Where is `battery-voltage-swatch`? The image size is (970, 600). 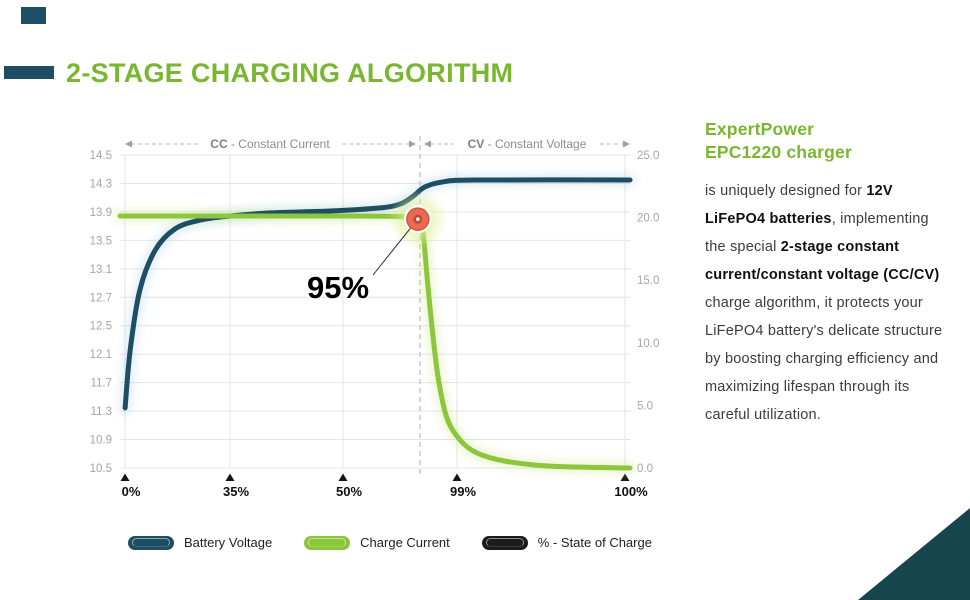
battery-voltage-swatch is located at coordinates (151, 542).